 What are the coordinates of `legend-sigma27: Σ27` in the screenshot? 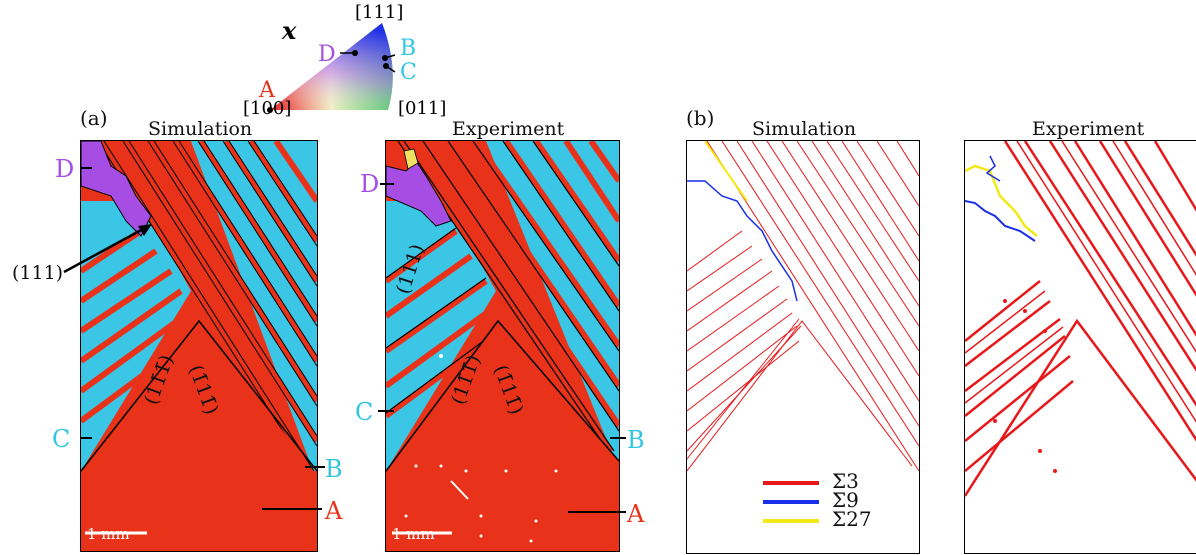 It's located at (852, 519).